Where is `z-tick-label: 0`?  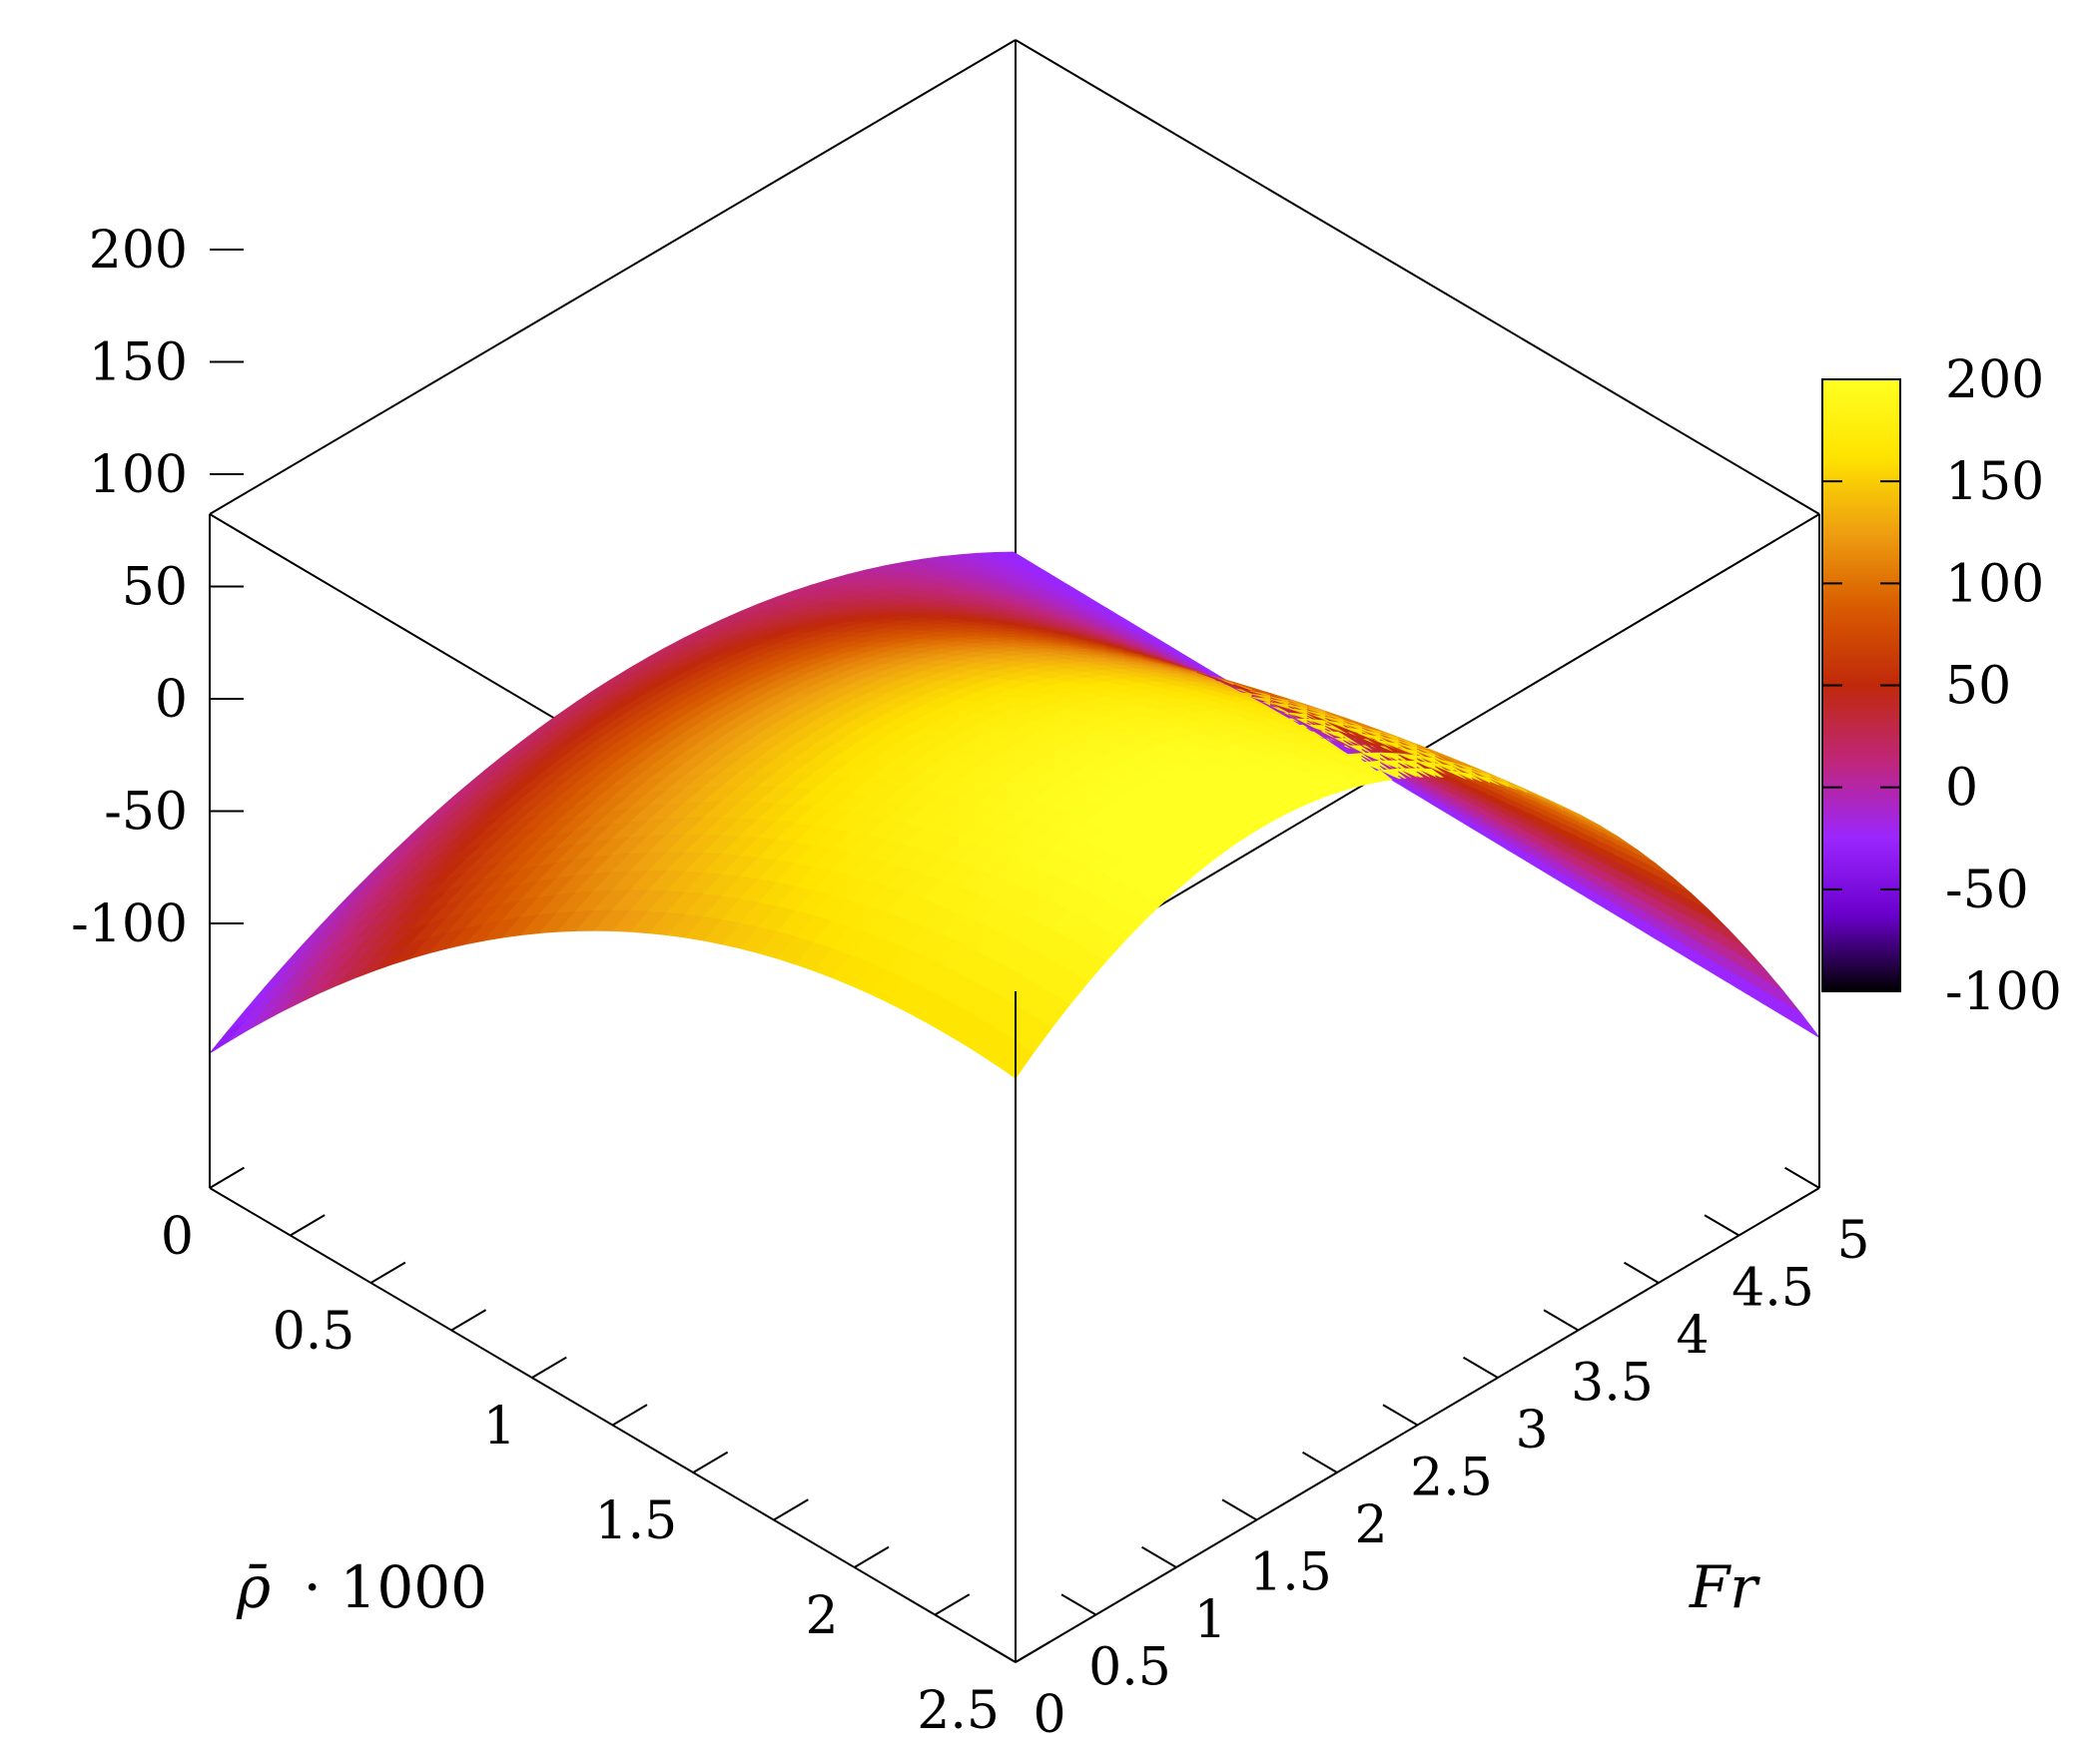 z-tick-label: 0 is located at coordinates (171, 700).